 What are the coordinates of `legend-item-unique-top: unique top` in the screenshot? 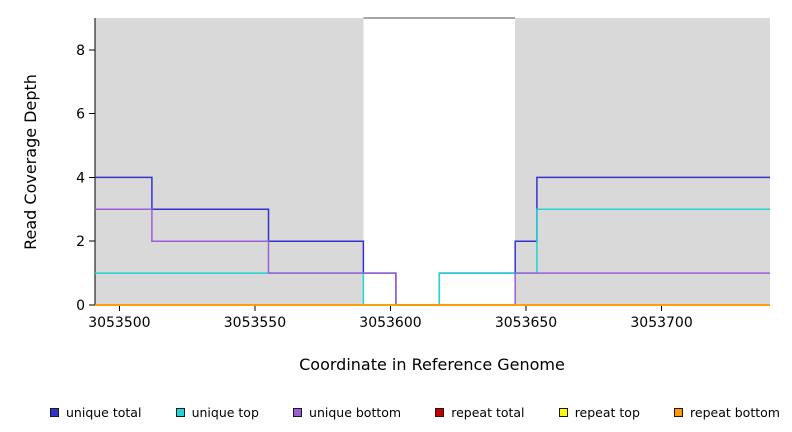 It's located at (217, 412).